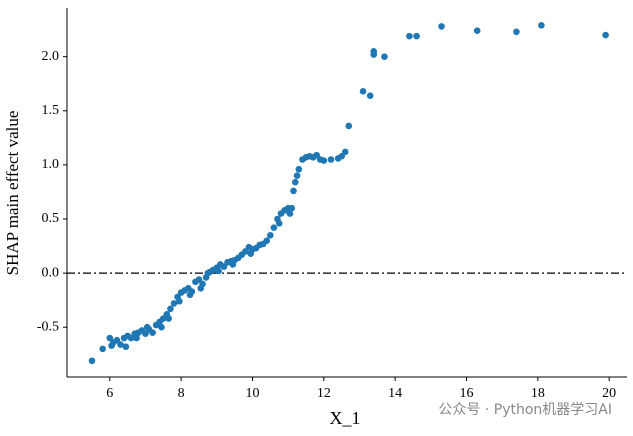 This screenshot has width=633, height=436. Describe the element at coordinates (538, 393) in the screenshot. I see `x-tick-label: 18` at that location.